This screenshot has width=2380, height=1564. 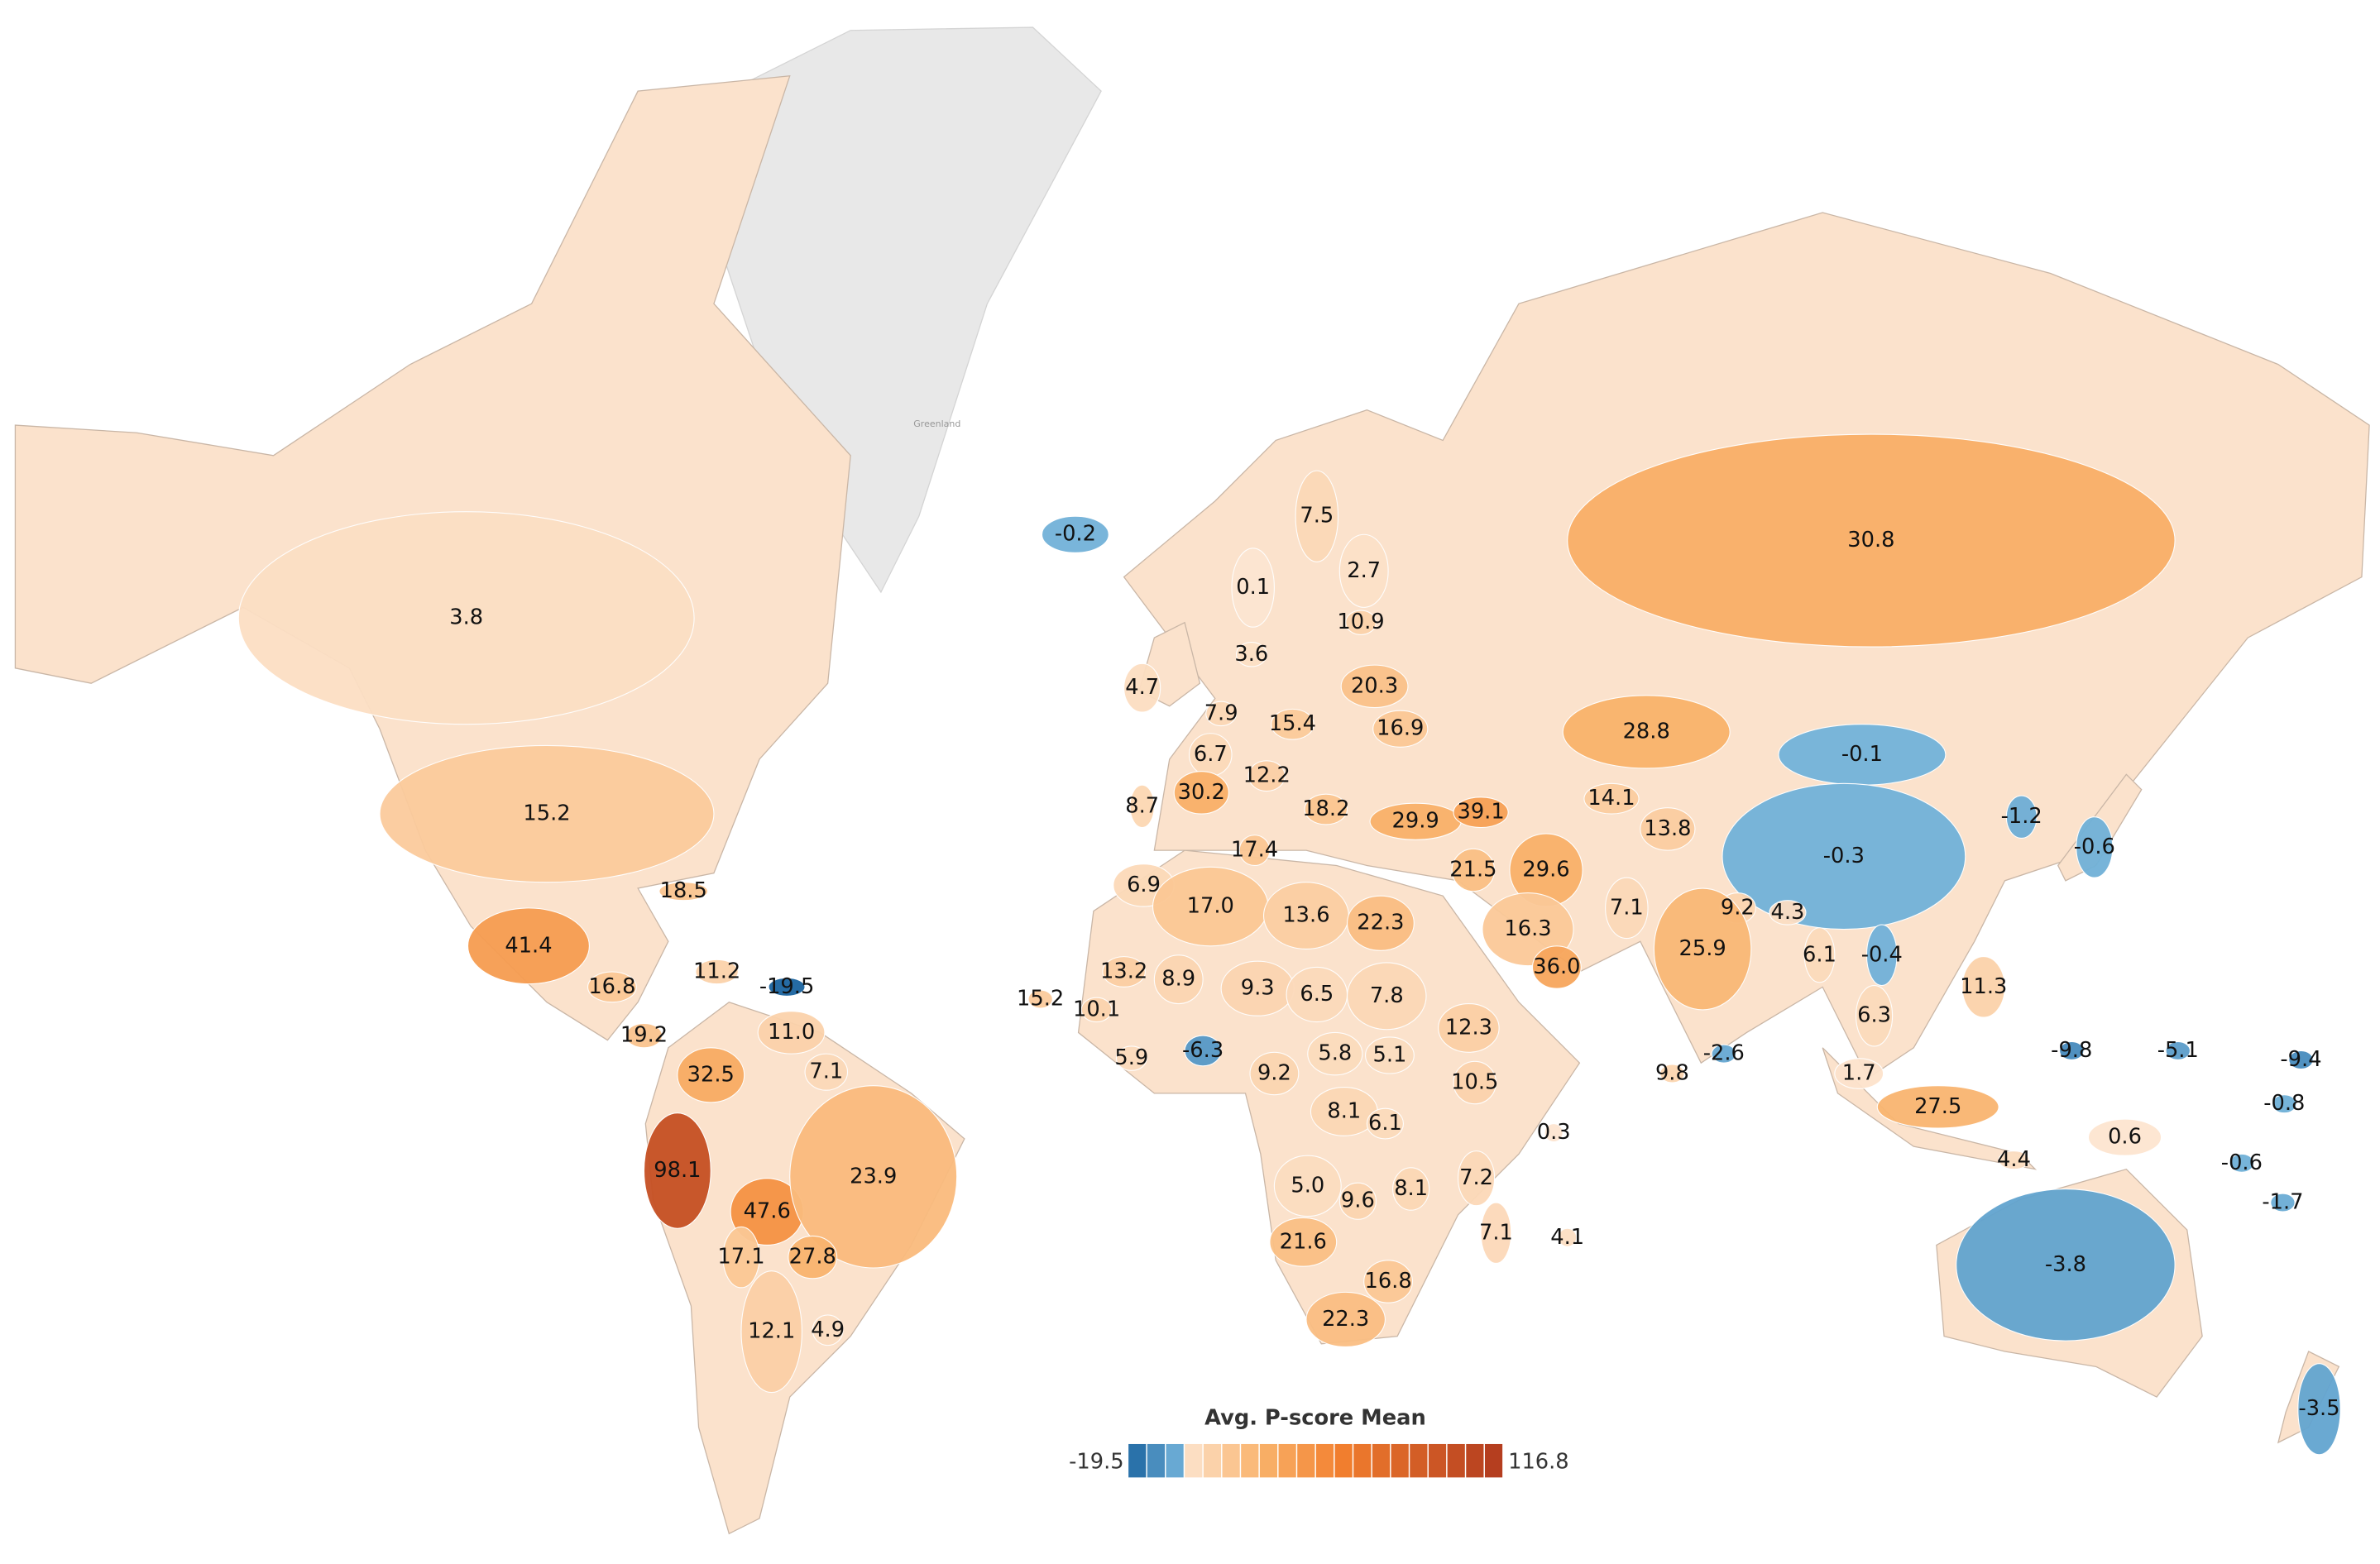 What do you see at coordinates (1317, 516) in the screenshot?
I see `region-label: 7.5` at bounding box center [1317, 516].